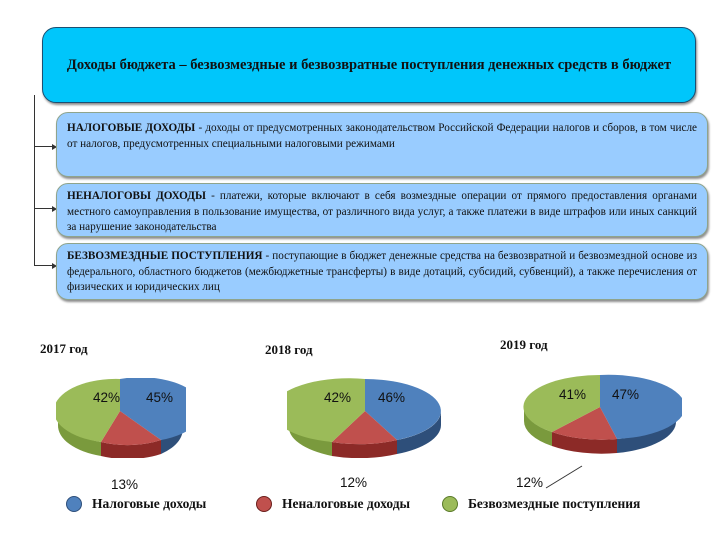 The width and height of the screenshot is (720, 540). Describe the element at coordinates (136, 196) in the screenshot. I see `definition-term: НЕНАЛОГОВЫ ДОХОДЫ` at that location.